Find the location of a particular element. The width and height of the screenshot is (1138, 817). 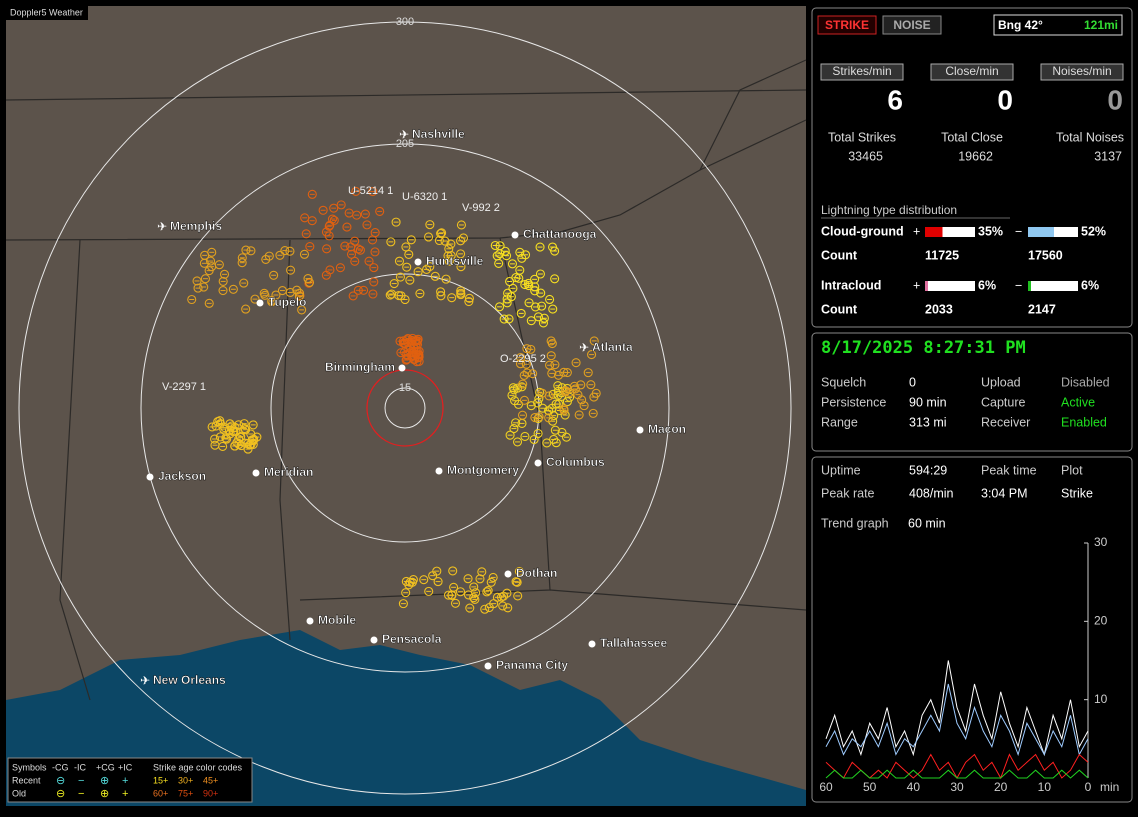

ring-label: 205 is located at coordinates (405, 144).